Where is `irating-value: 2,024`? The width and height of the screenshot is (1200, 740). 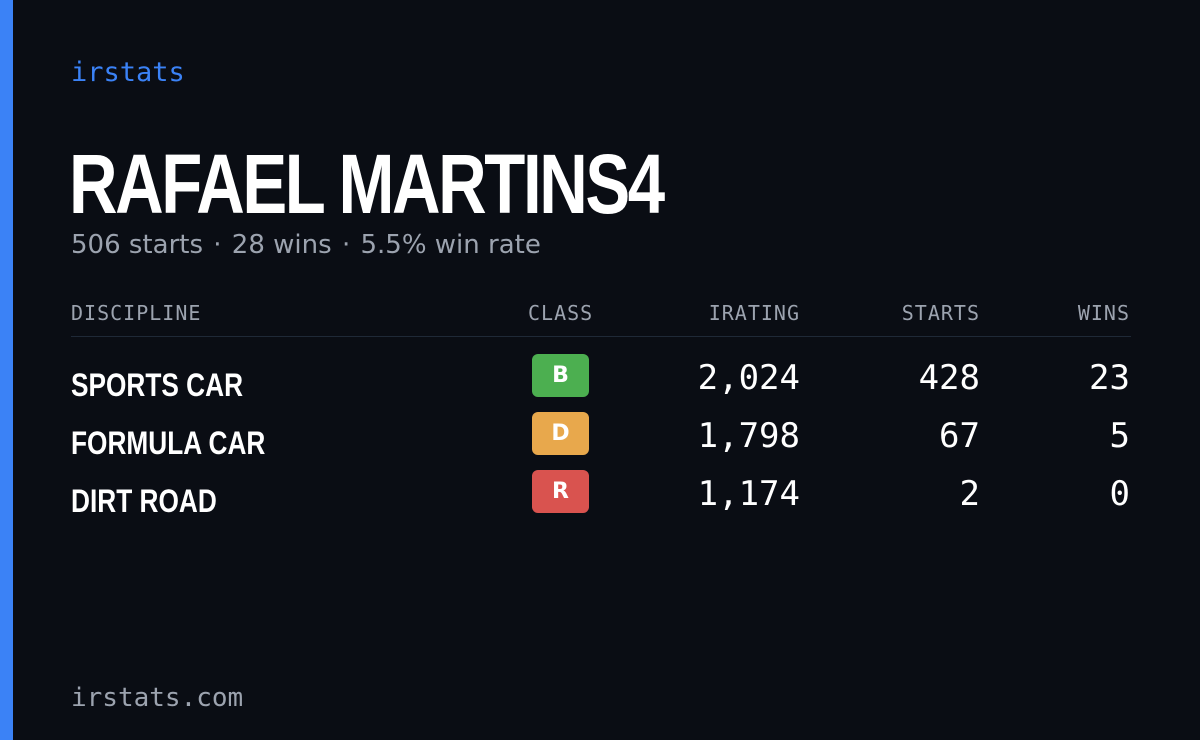
irating-value: 2,024 is located at coordinates (748, 378).